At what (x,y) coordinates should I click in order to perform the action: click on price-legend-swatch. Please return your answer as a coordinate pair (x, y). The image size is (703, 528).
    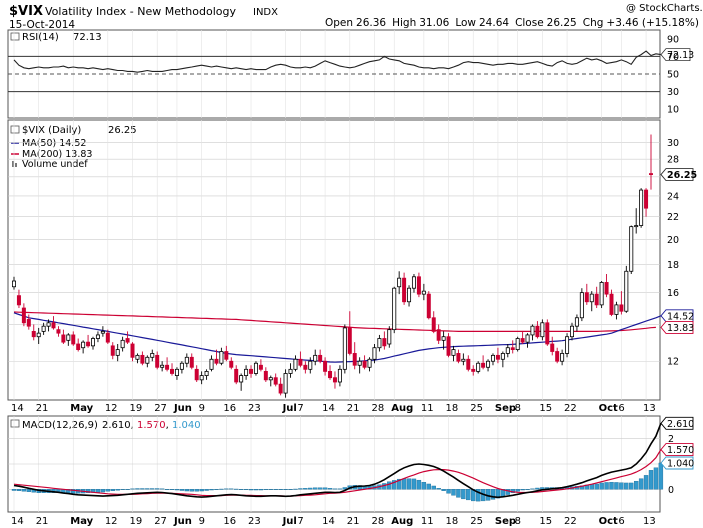
    Looking at the image, I should click on (15, 129).